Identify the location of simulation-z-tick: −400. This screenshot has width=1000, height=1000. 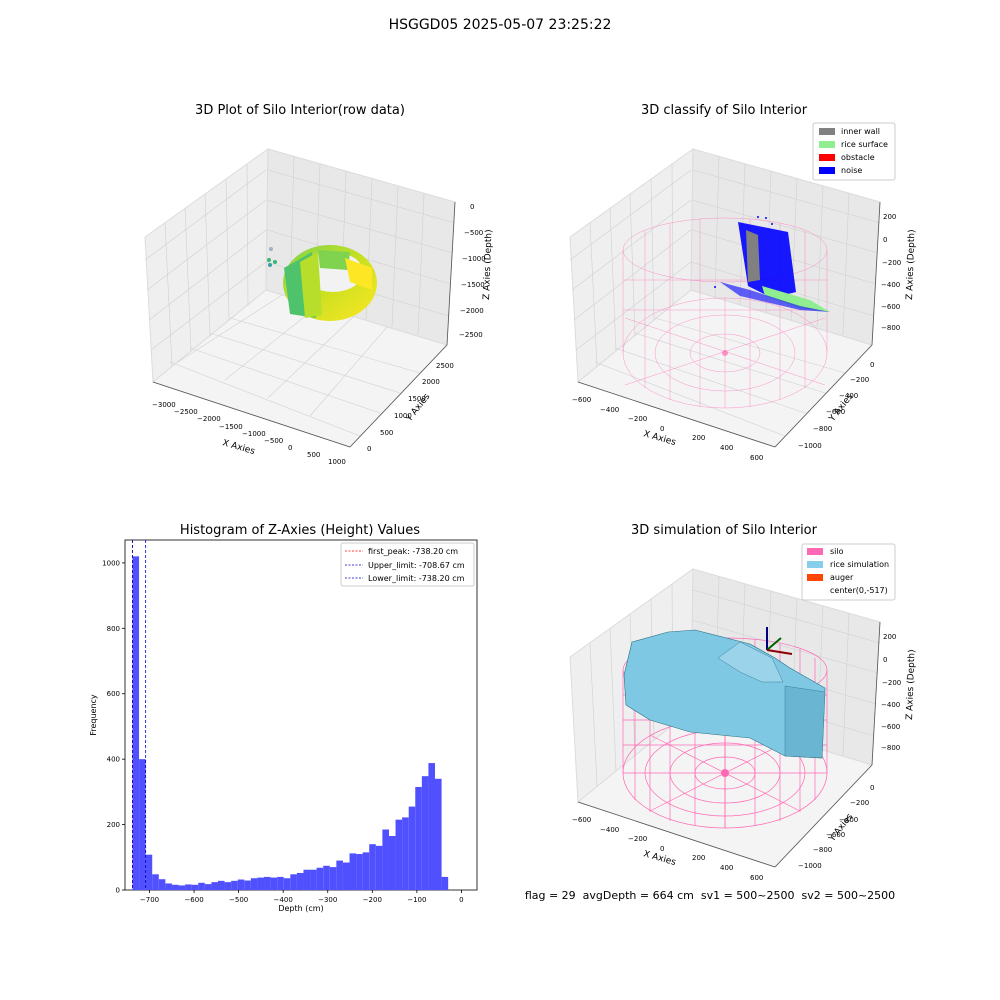
(890, 705).